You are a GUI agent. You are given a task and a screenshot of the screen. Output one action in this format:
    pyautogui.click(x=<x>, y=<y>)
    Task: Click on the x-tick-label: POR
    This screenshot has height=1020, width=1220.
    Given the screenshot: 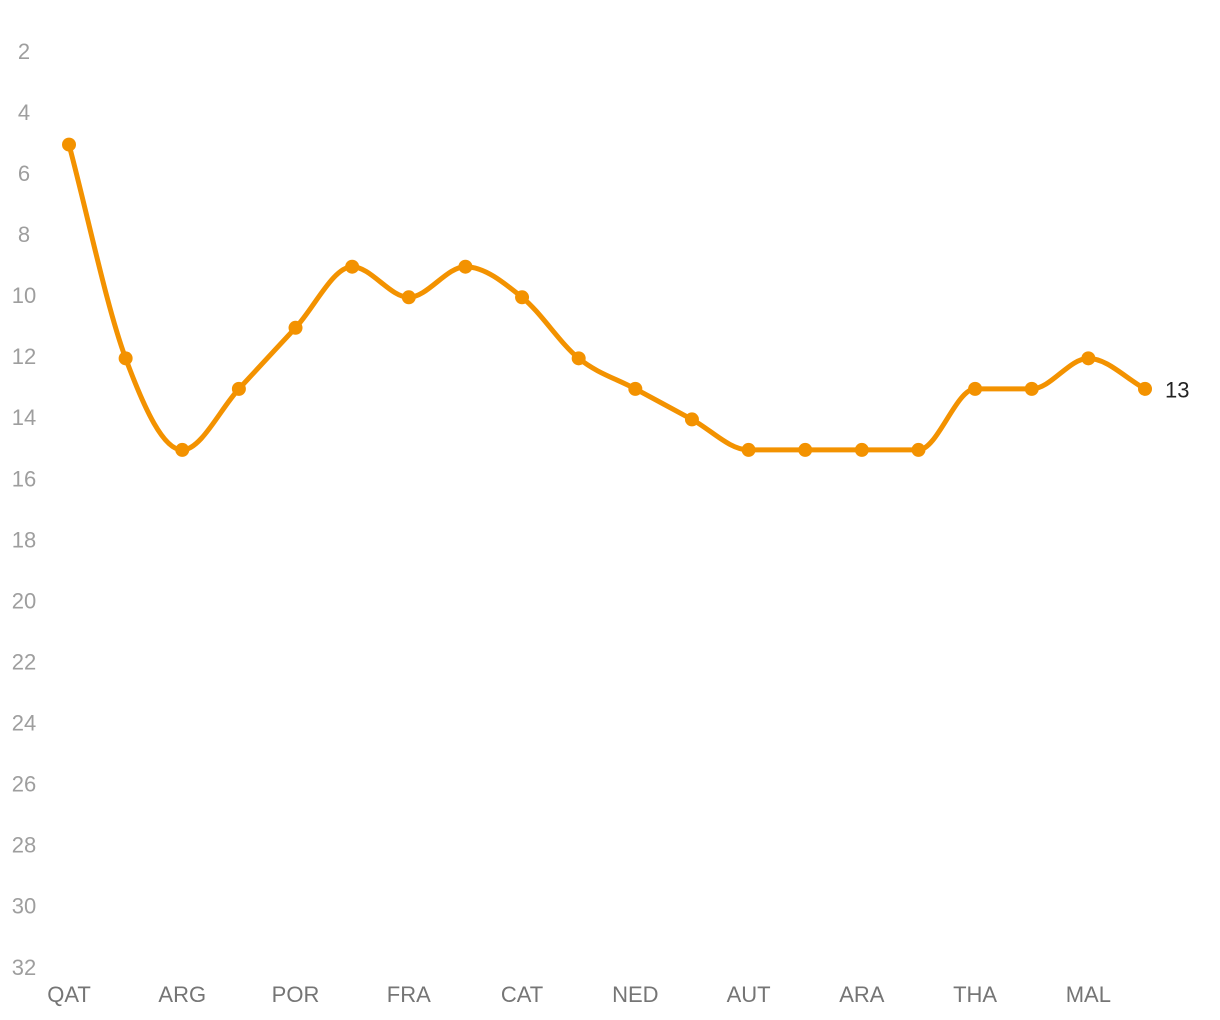 What is the action you would take?
    pyautogui.click(x=296, y=994)
    